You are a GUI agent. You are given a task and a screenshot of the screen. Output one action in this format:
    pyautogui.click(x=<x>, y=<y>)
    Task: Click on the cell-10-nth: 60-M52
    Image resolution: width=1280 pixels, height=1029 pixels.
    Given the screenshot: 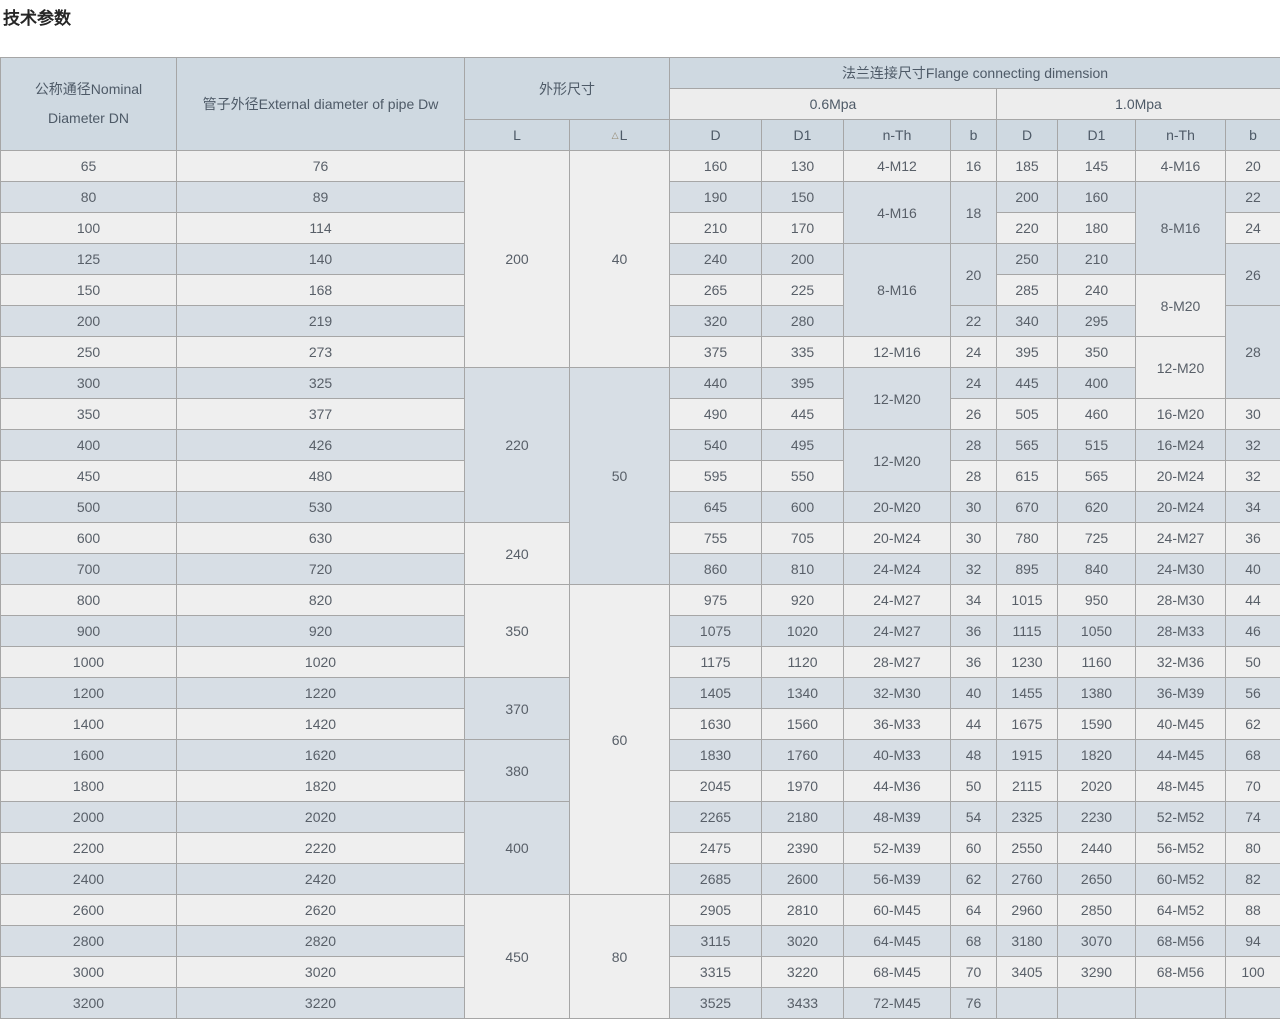 What is the action you would take?
    pyautogui.click(x=1180, y=879)
    